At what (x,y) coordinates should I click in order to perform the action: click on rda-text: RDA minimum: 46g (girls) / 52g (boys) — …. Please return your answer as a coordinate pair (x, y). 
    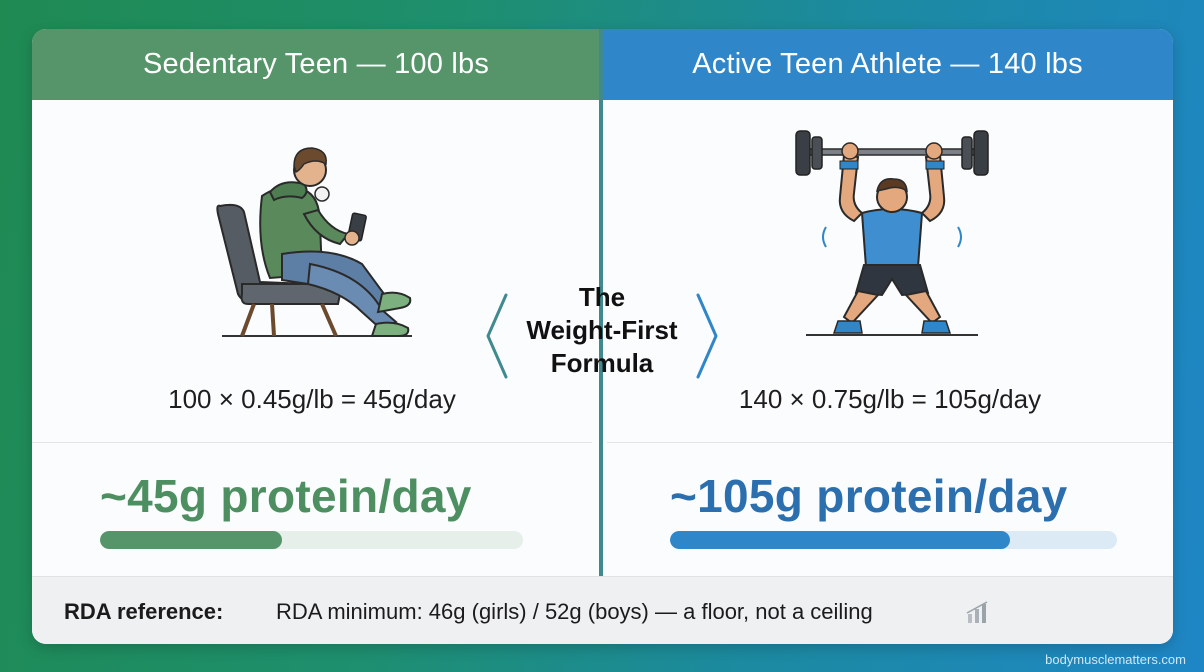
    Looking at the image, I should click on (574, 611).